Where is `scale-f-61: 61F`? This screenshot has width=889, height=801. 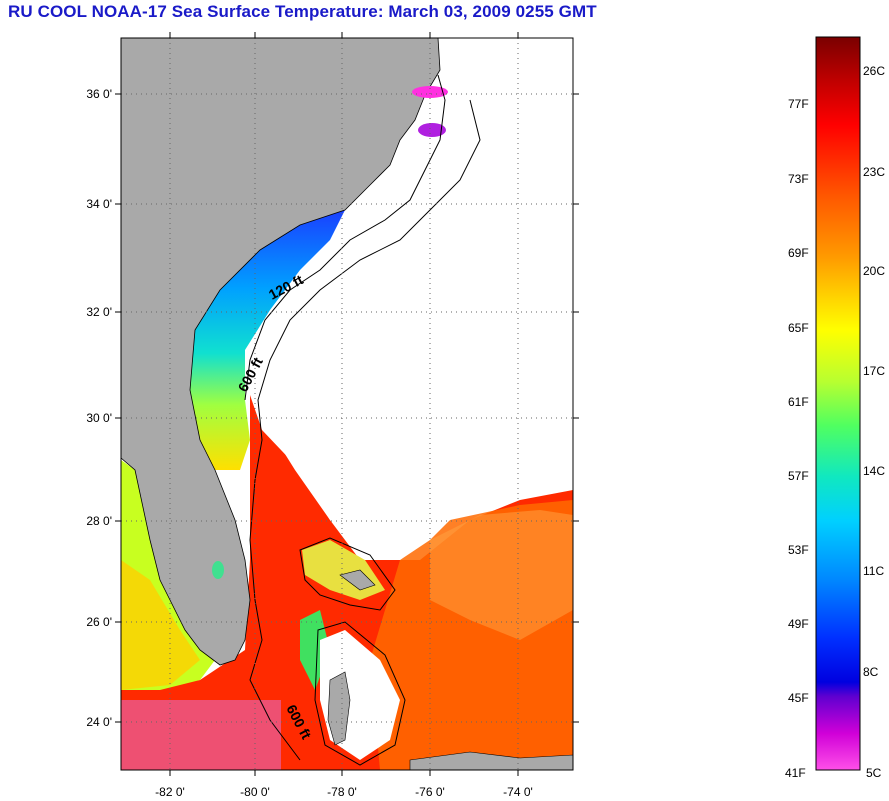 scale-f-61: 61F is located at coordinates (798, 402).